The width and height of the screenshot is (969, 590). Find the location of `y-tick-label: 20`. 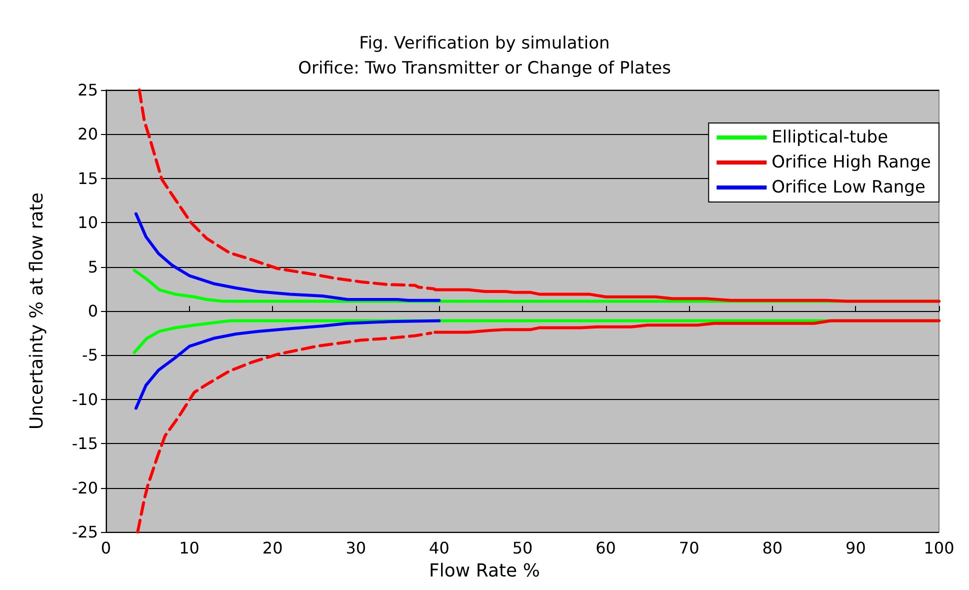

y-tick-label: 20 is located at coordinates (88, 134).